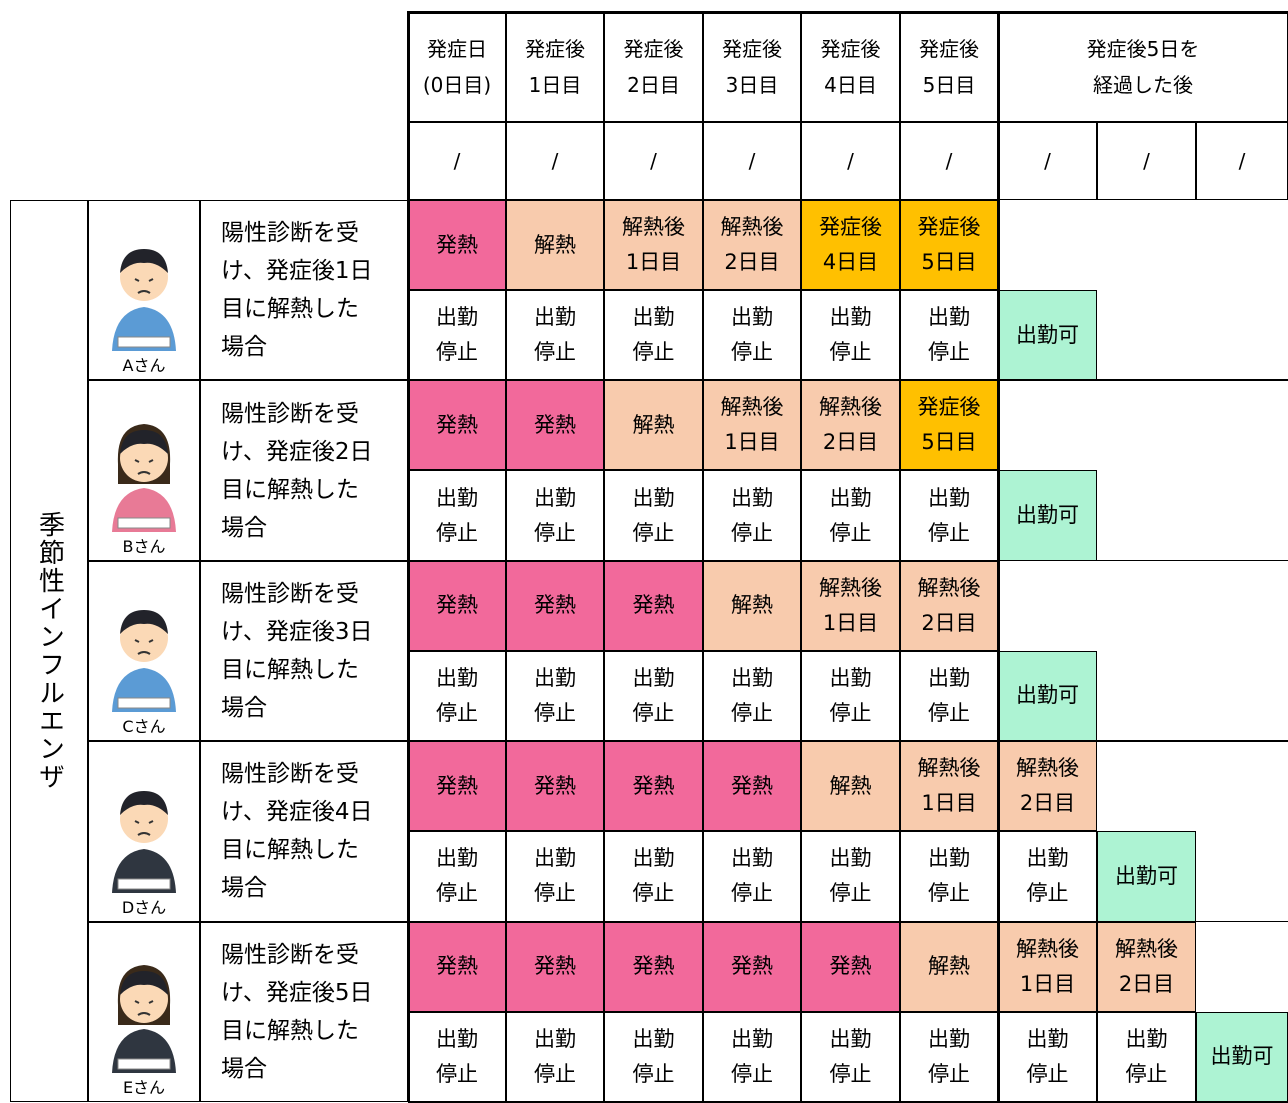 Image resolution: width=1288 pixels, height=1103 pixels. I want to click on cell-text: 陽性診断を受, so click(290, 593).